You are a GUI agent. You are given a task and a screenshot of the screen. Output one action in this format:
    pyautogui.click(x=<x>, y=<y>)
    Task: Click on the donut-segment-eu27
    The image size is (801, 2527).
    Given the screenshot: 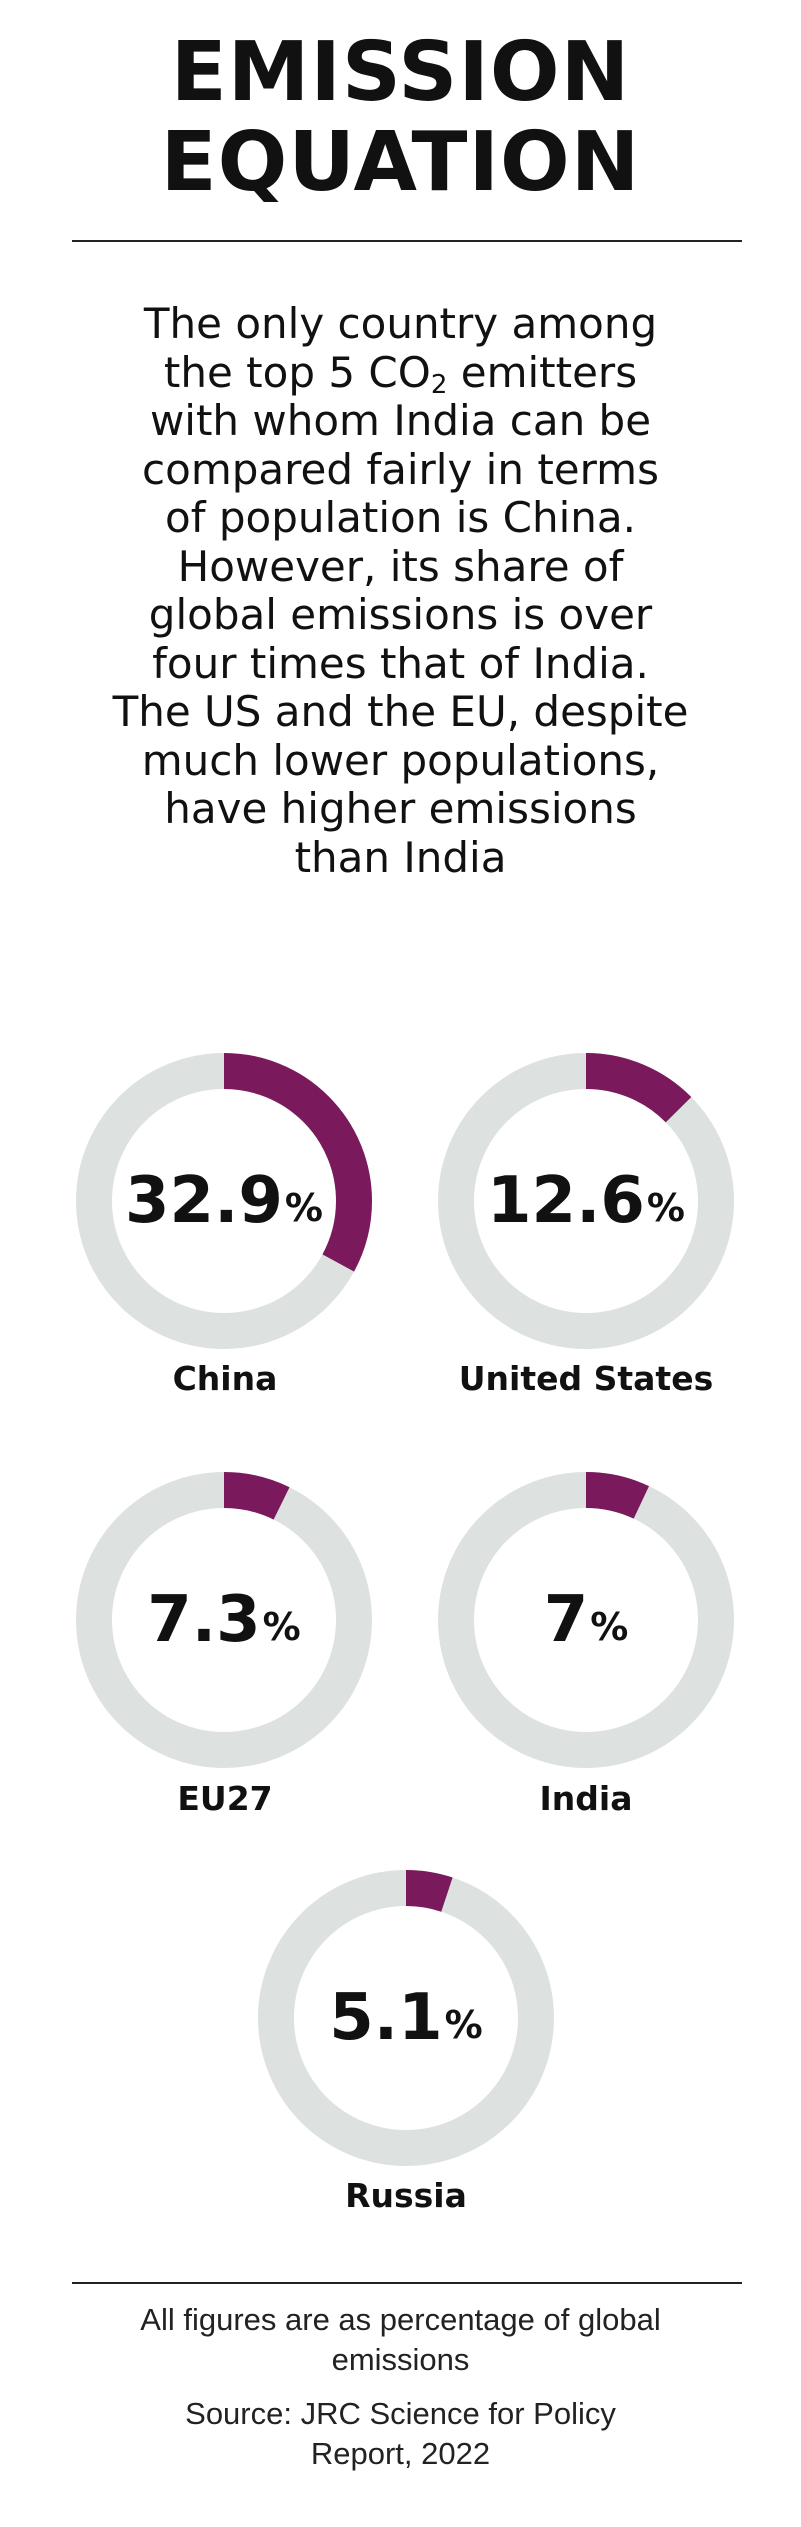 What is the action you would take?
    pyautogui.click(x=224, y=1620)
    